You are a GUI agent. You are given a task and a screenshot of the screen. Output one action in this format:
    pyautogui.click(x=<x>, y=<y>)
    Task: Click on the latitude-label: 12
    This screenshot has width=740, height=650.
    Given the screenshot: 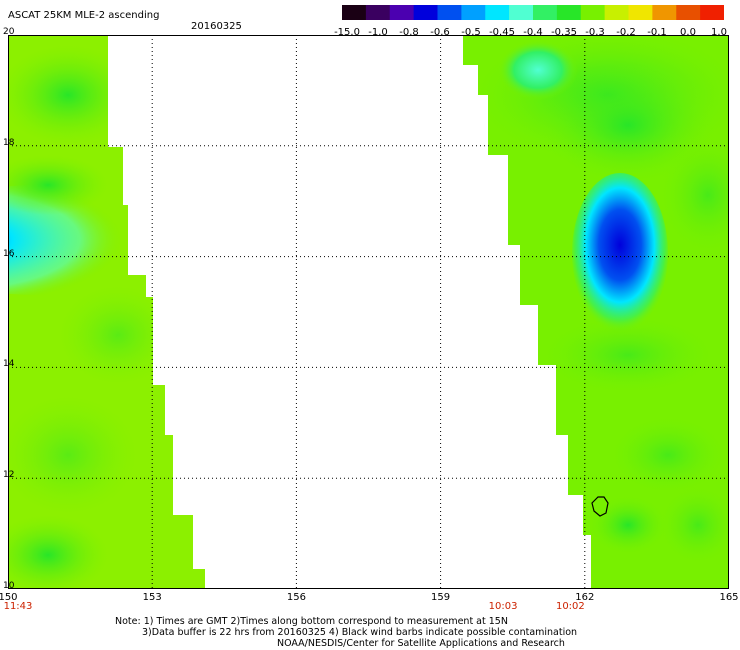 What is the action you would take?
    pyautogui.click(x=9, y=475)
    